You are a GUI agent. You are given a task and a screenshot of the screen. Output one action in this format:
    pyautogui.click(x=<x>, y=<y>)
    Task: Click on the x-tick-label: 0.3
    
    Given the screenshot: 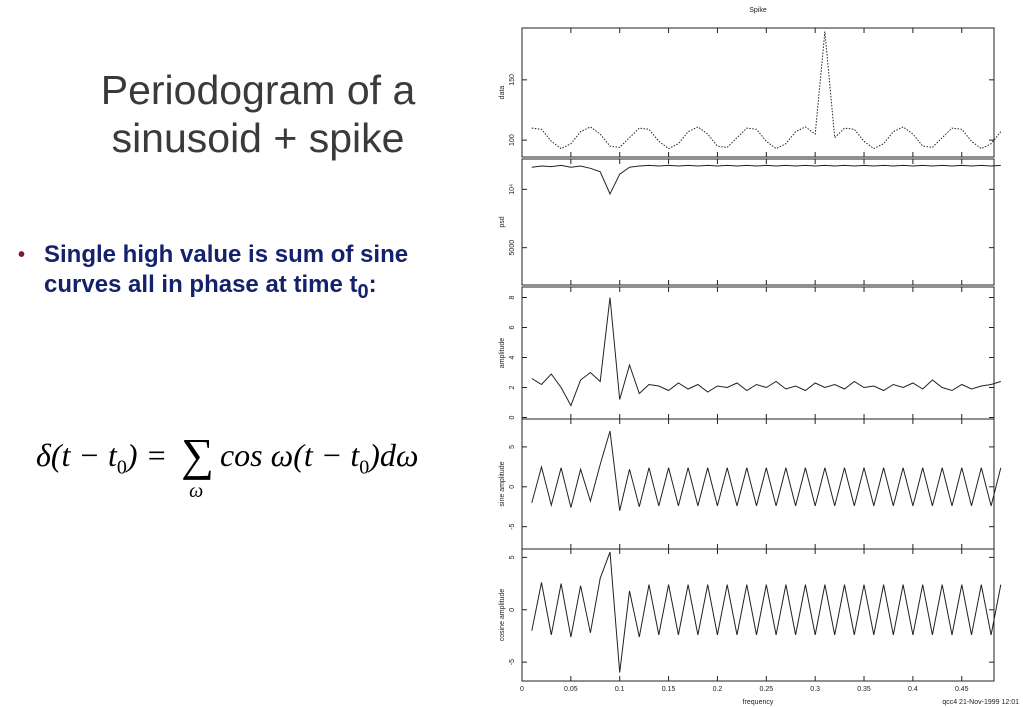 What is the action you would take?
    pyautogui.click(x=815, y=689)
    